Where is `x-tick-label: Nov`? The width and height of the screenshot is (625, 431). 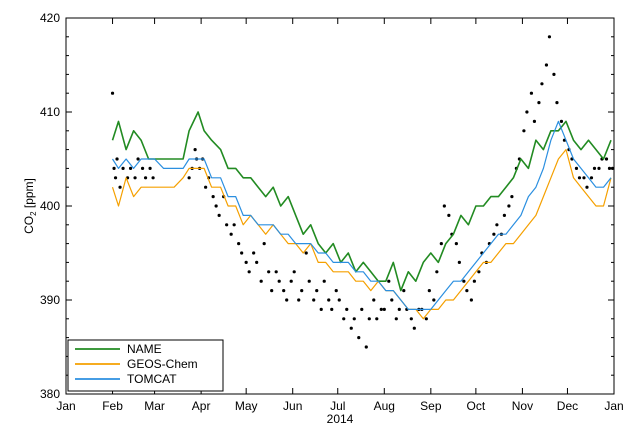
x-tick-label: Nov is located at coordinates (522, 406).